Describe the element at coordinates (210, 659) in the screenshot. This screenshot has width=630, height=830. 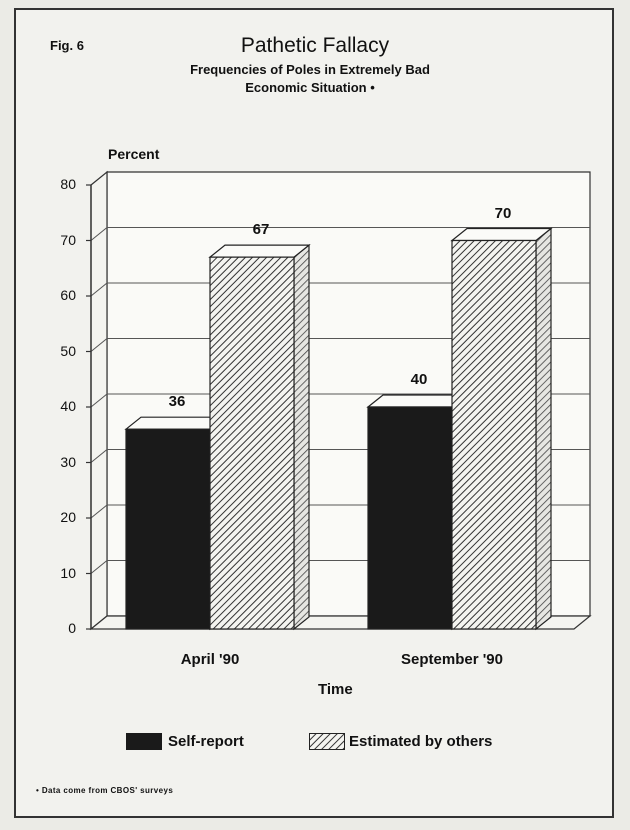
I see `x-category-label: April '90` at that location.